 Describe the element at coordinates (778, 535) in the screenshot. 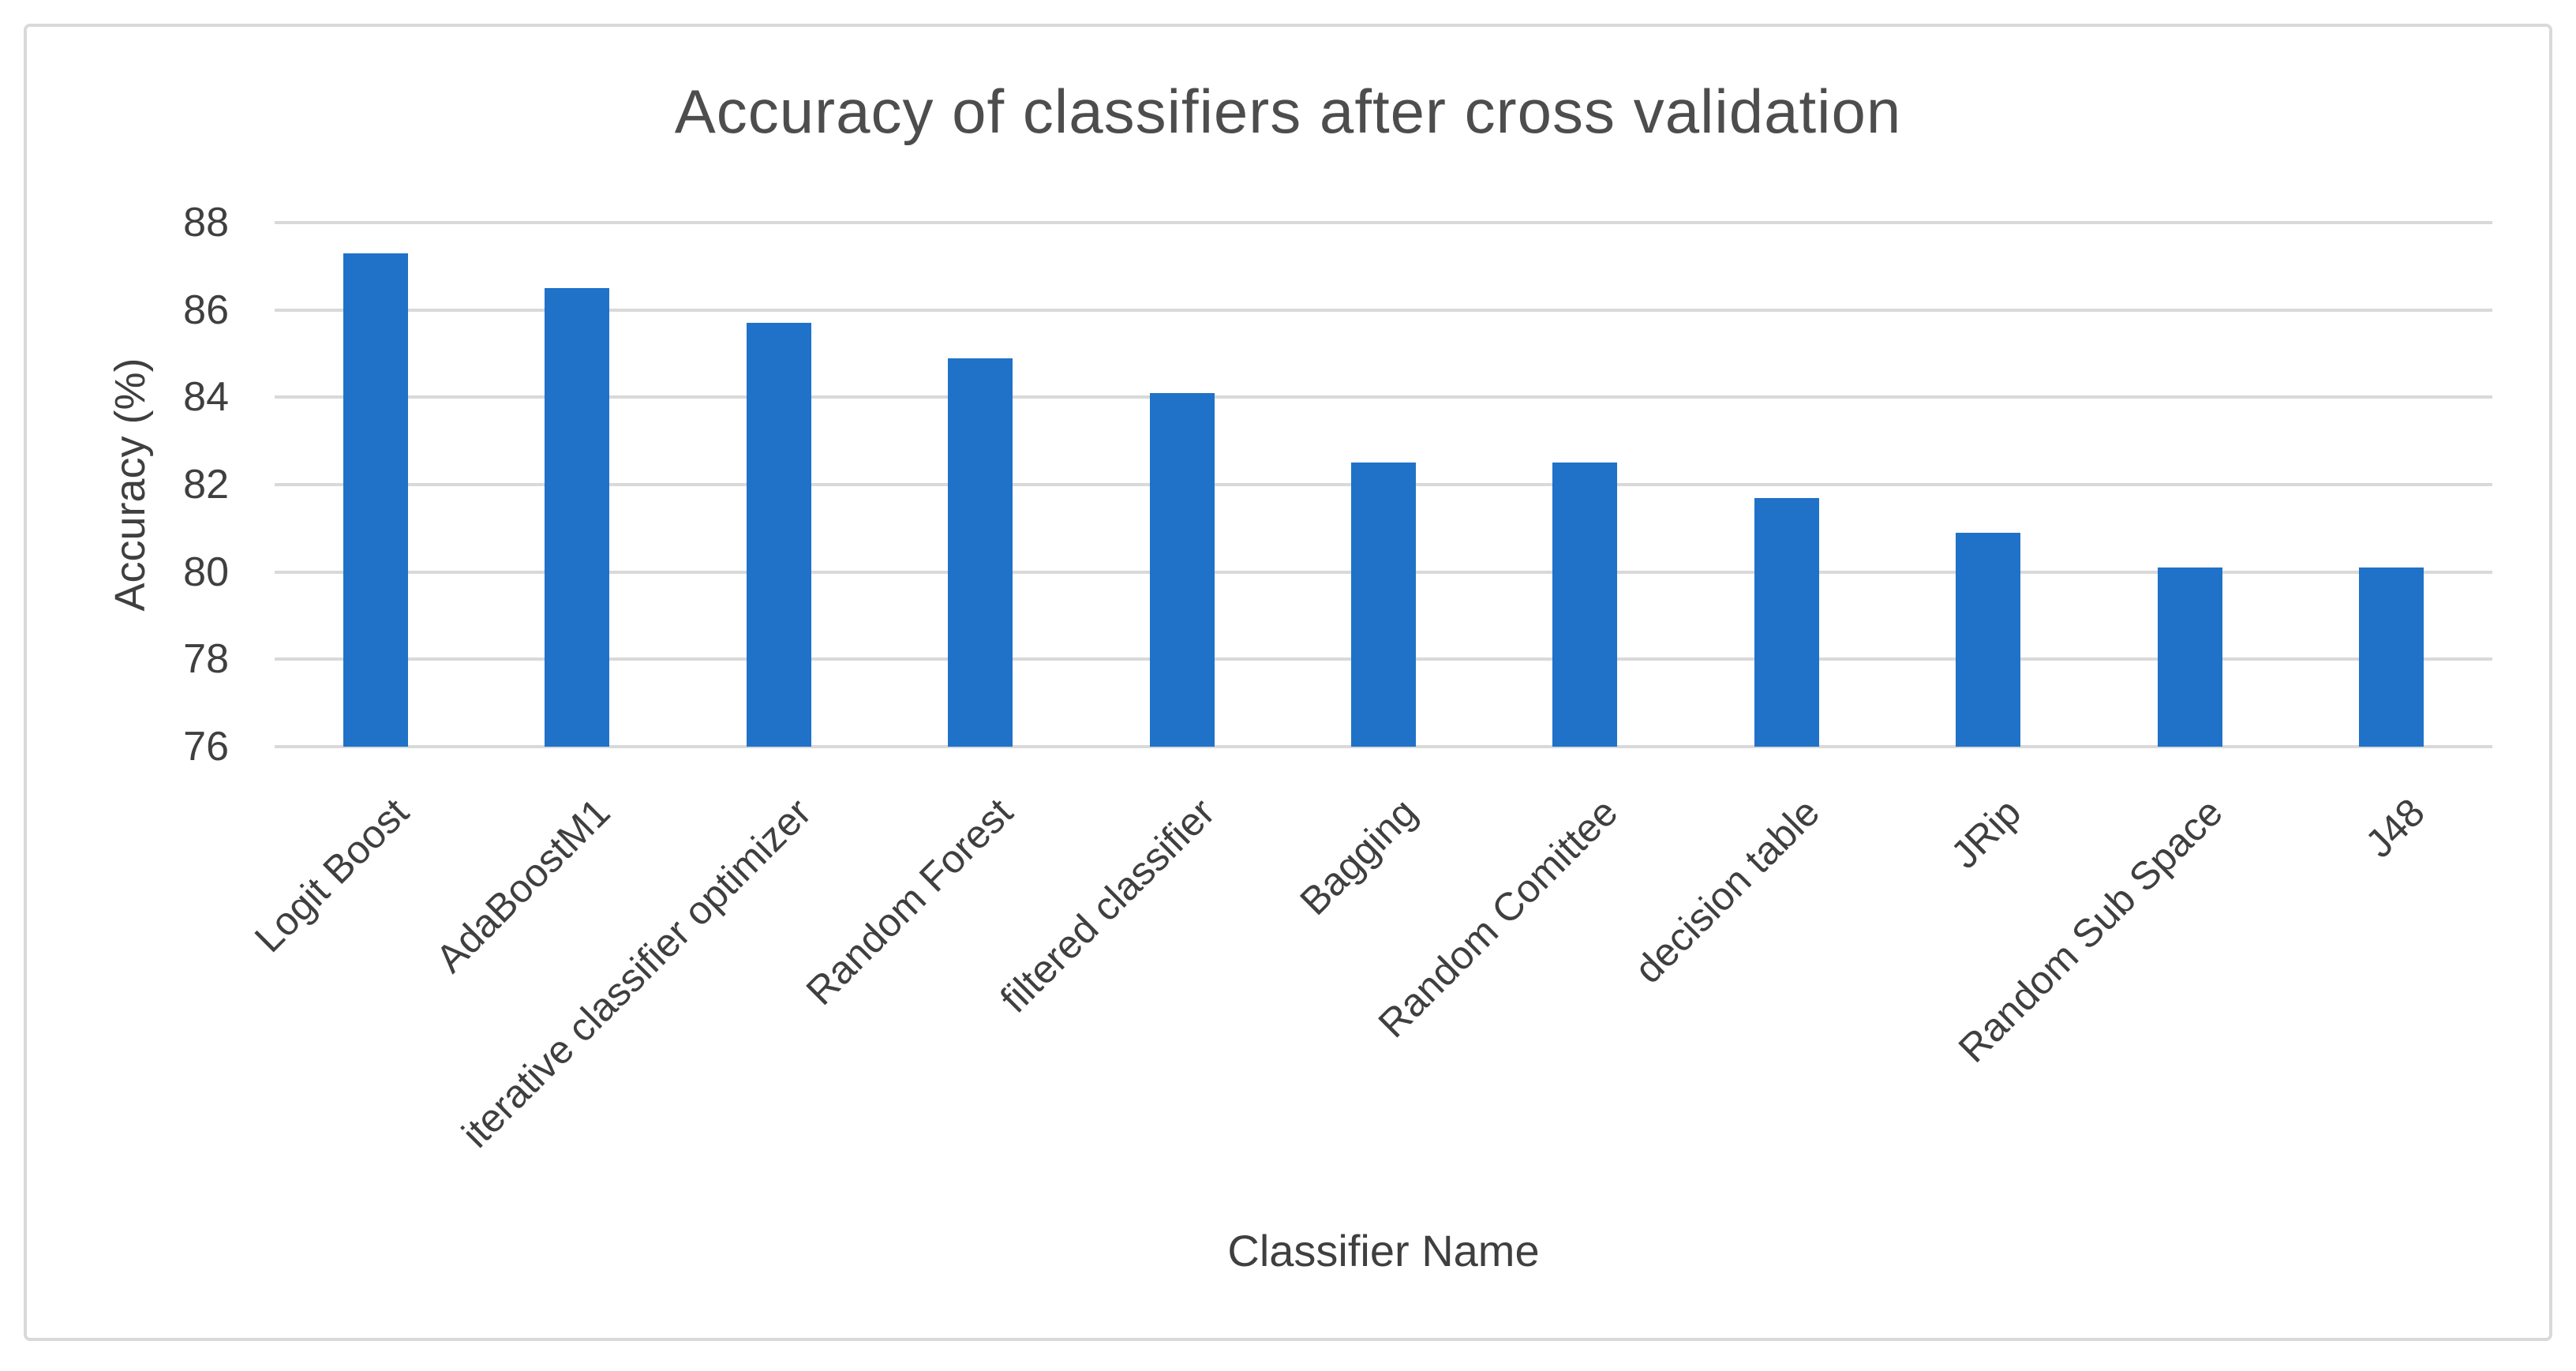

I see `bar-iterative-classifier-optimizer` at that location.